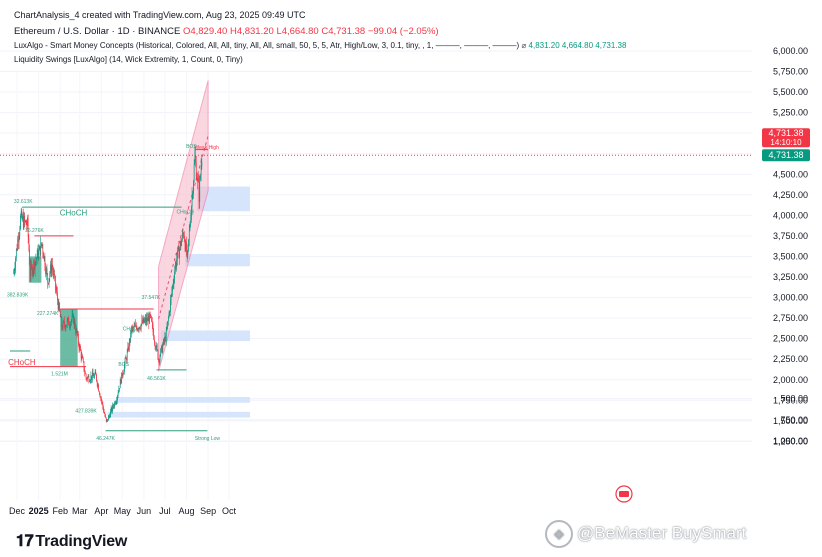  I want to click on candles-layer, so click(108, 284).